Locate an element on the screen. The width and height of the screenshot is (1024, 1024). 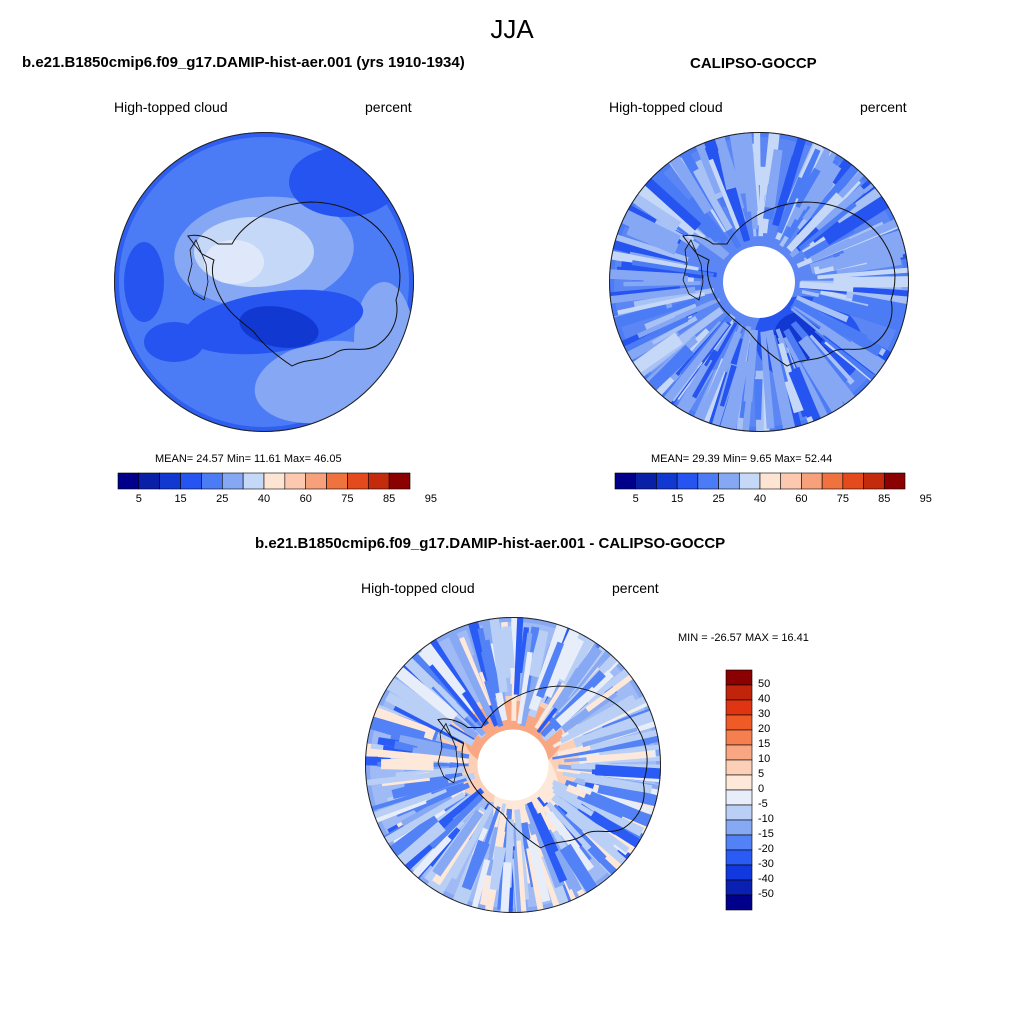
colorbar-tick-label: -50 is located at coordinates (766, 894).